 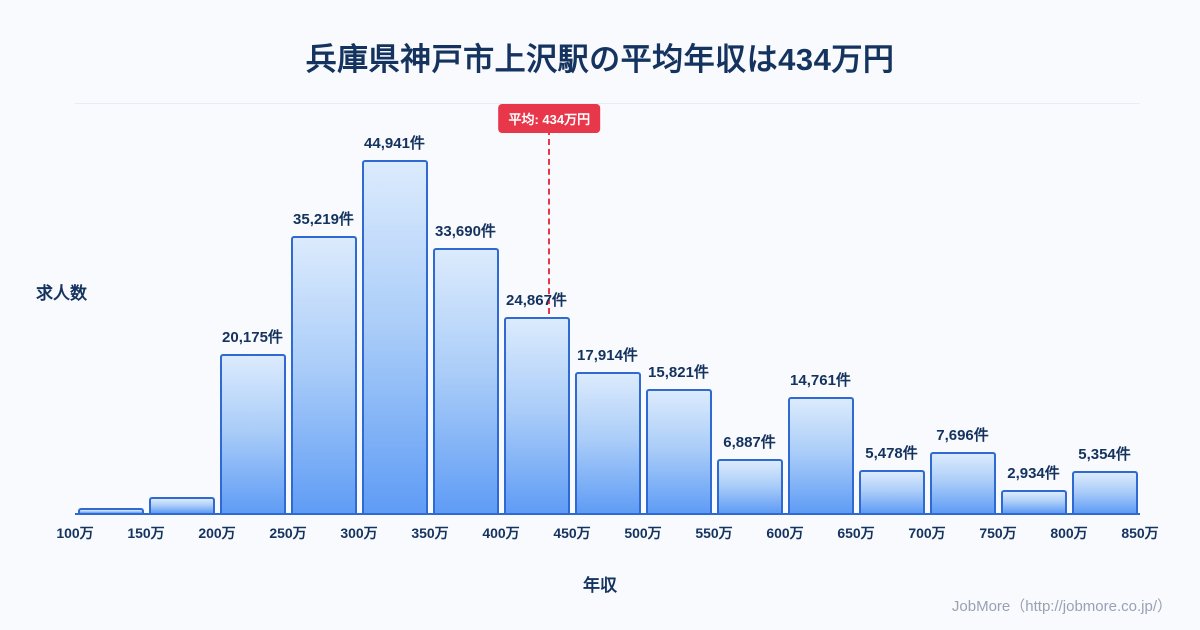 I want to click on x-tick-label: 500万, so click(x=643, y=533).